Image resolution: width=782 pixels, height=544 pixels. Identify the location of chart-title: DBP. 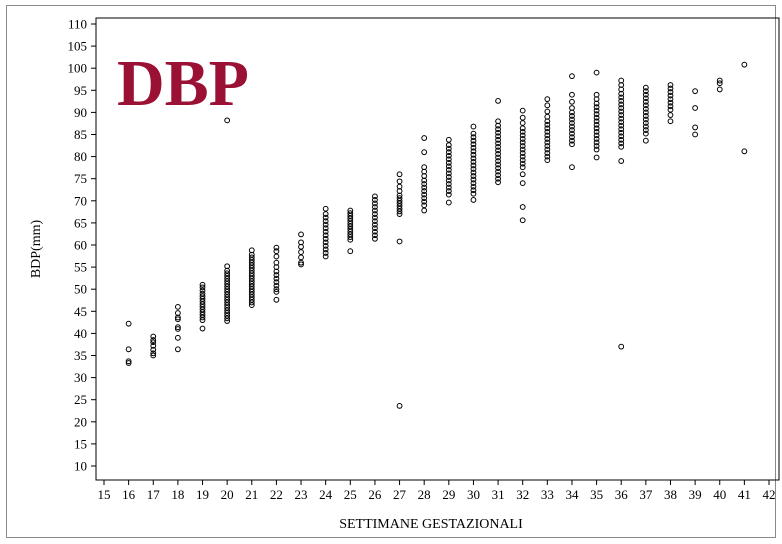
(183, 83).